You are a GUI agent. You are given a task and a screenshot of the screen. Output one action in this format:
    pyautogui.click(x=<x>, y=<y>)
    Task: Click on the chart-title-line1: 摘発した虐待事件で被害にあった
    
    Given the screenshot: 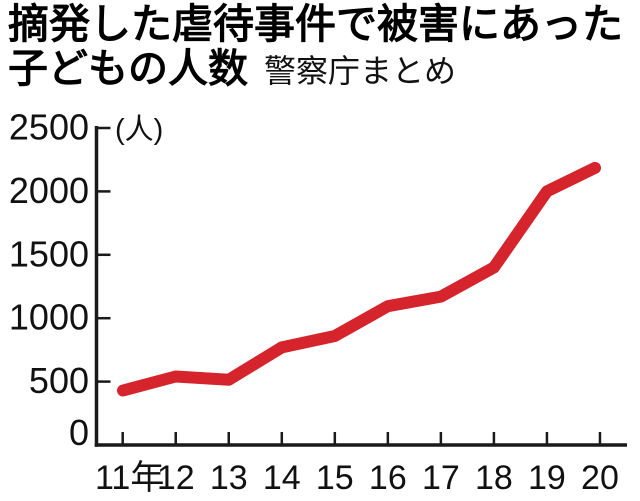 What is the action you would take?
    pyautogui.click(x=315, y=24)
    